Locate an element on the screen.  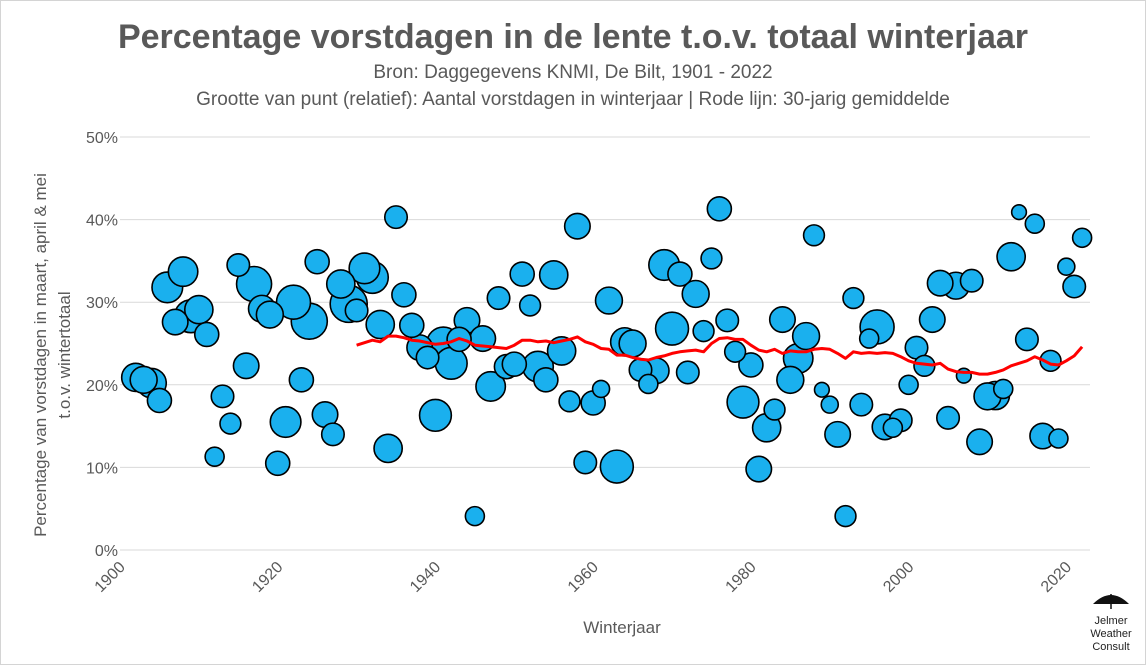
y-axis-label-line2: t.o.v. wintertotaal is located at coordinates (64, 354).